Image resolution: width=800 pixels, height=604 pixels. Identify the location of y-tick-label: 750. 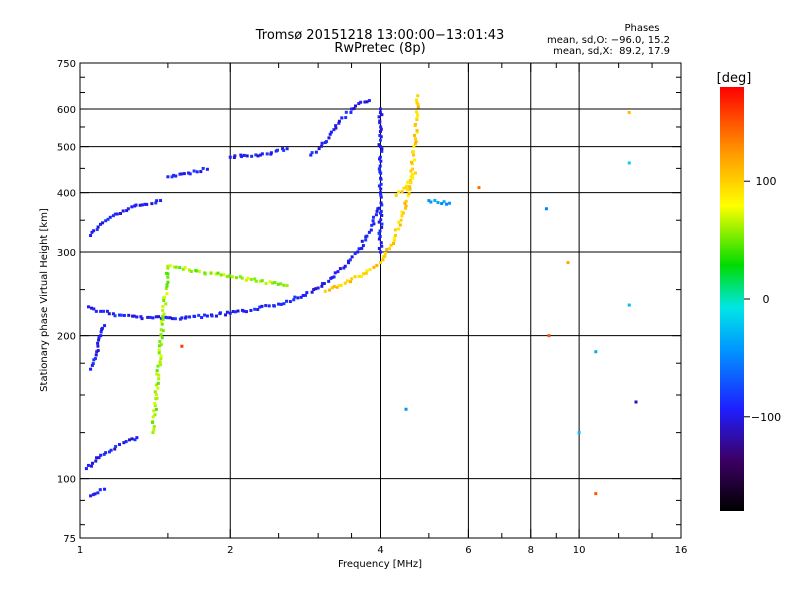
(66, 64).